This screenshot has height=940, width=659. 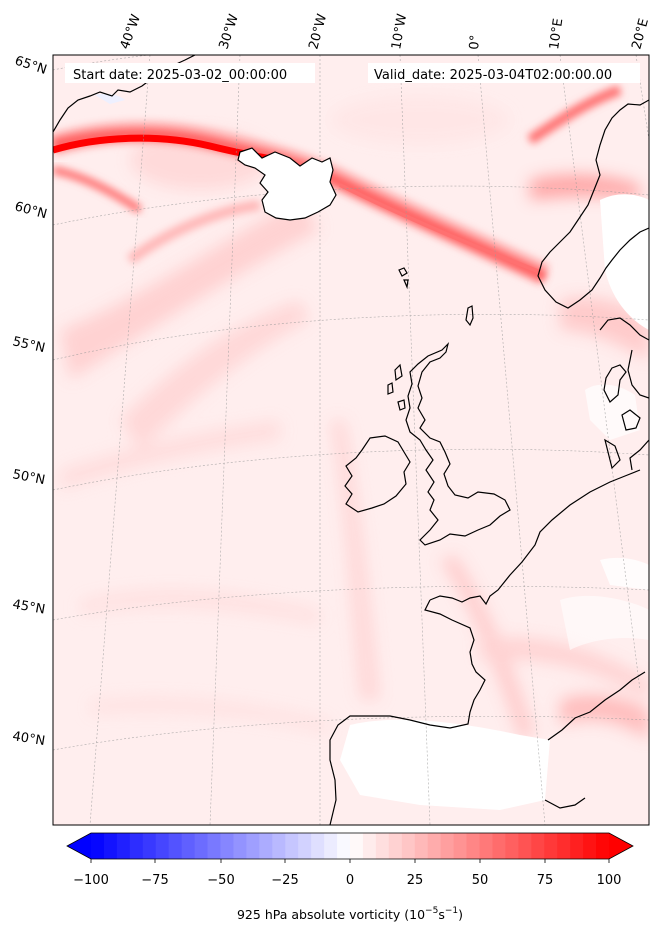 I want to click on colorbar-tick-label: 50, so click(x=480, y=880).